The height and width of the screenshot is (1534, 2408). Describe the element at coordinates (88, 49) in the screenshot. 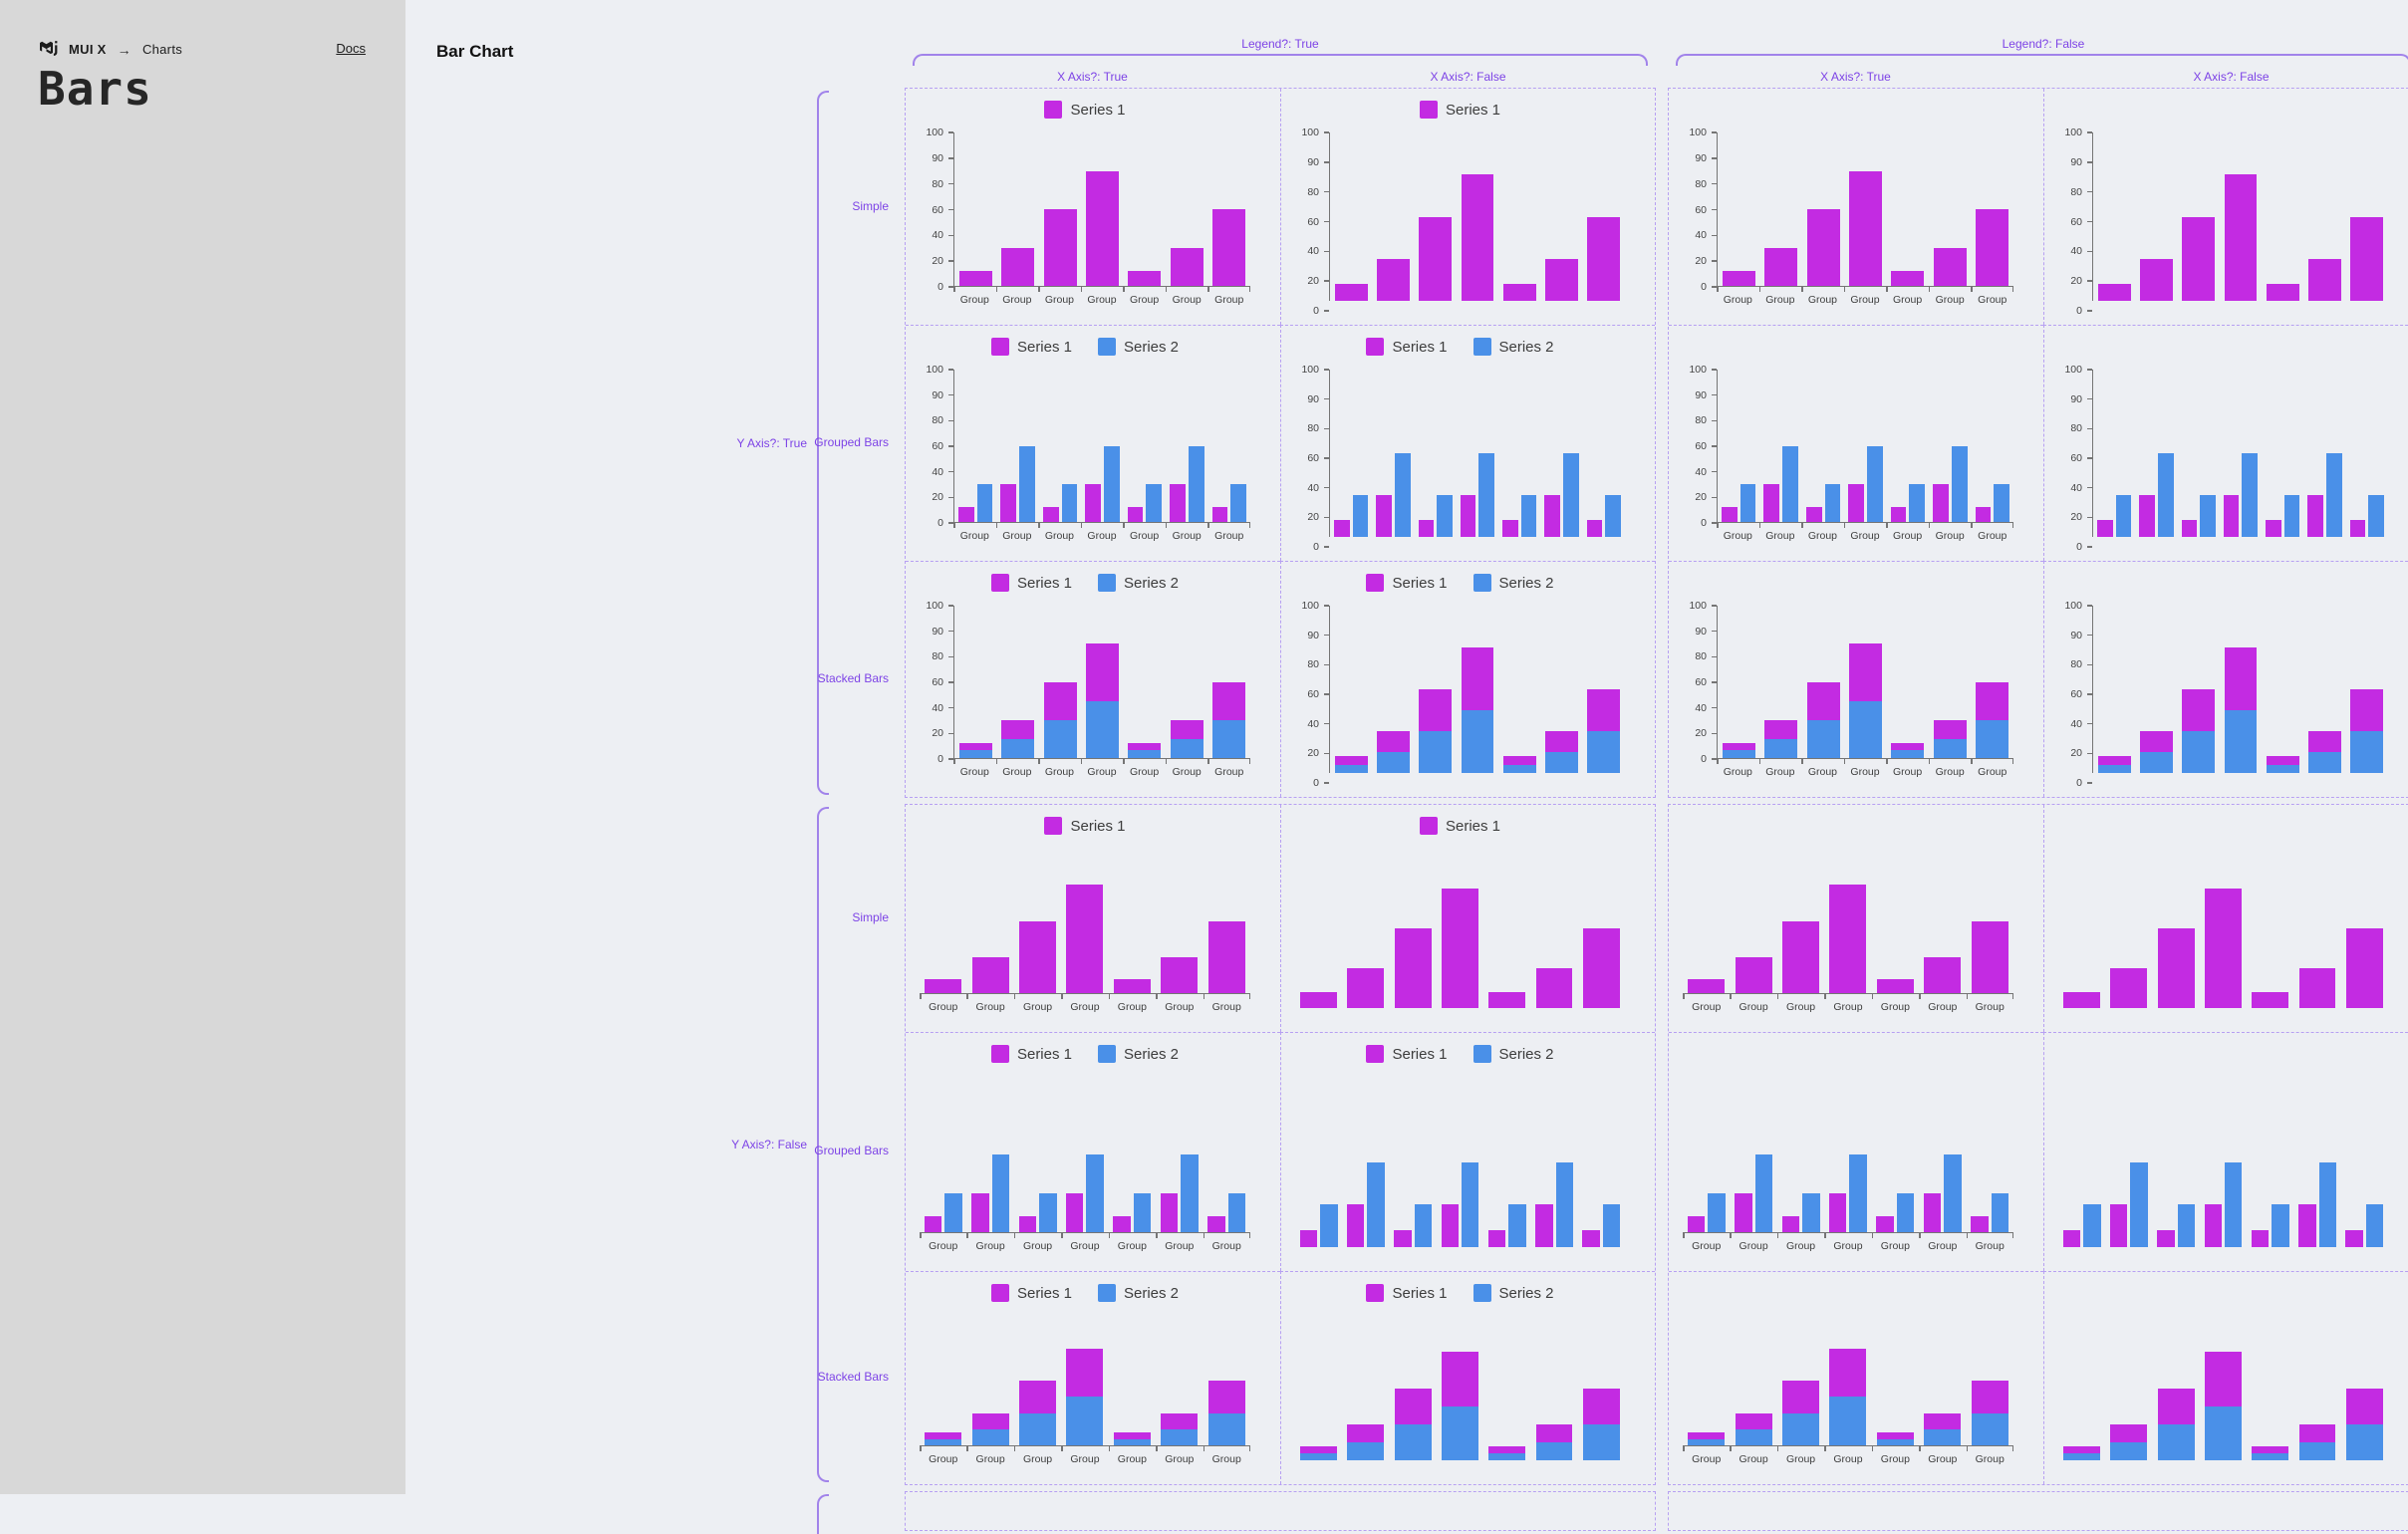

I see `brand-label: MUI X` at that location.